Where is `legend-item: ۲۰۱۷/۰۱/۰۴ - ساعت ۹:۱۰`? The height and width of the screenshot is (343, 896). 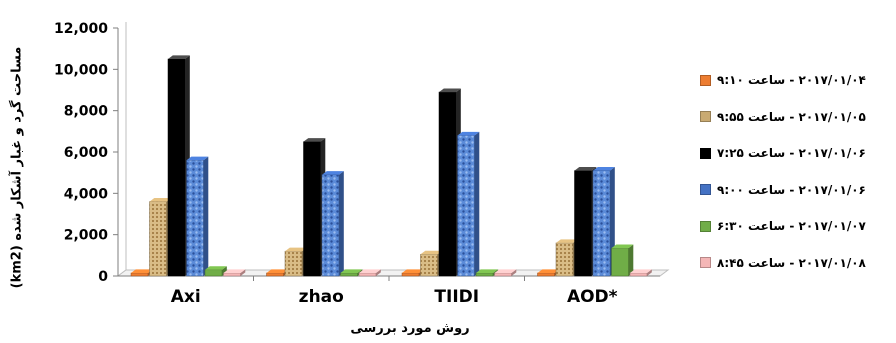 legend-item: ۲۰۱۷/۰۱/۰۴ - ساعت ۹:۱۰ is located at coordinates (795, 80).